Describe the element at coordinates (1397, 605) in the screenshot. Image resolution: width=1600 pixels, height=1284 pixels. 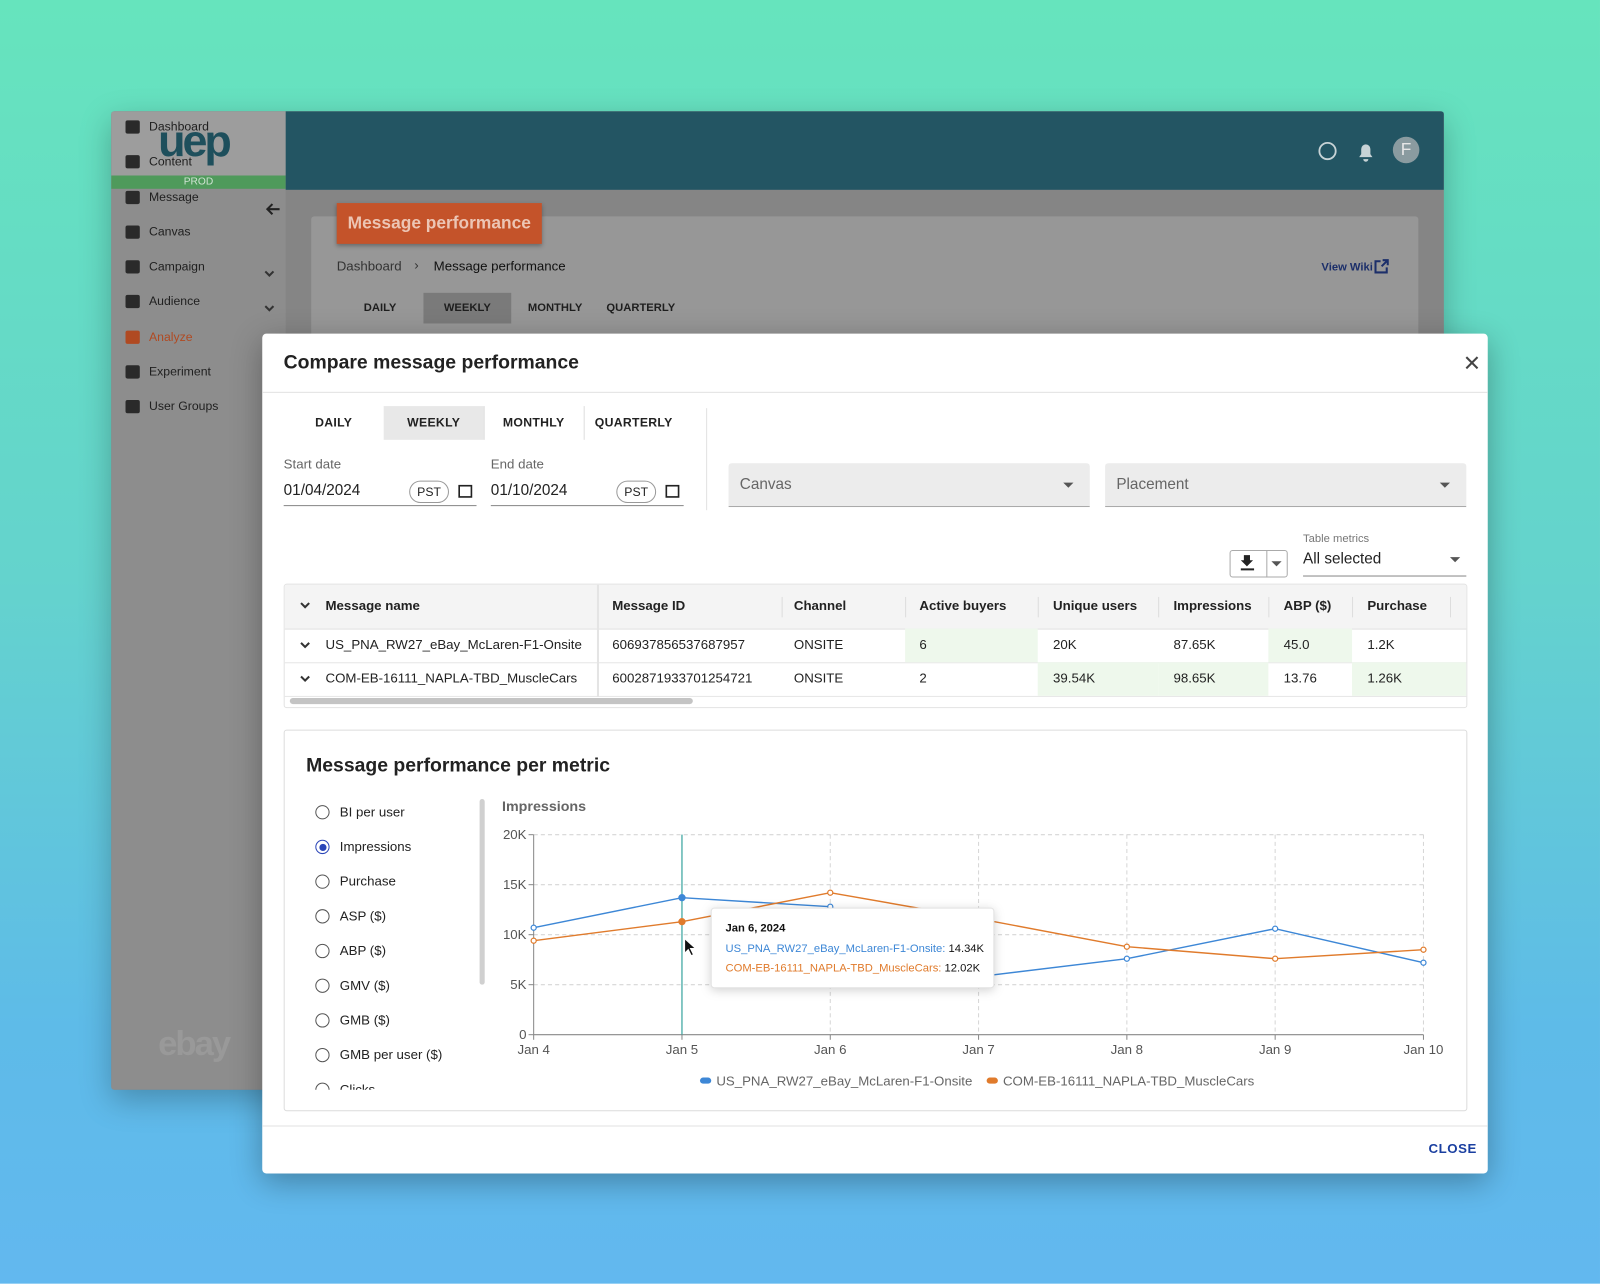
I see `column-header: Purchase` at that location.